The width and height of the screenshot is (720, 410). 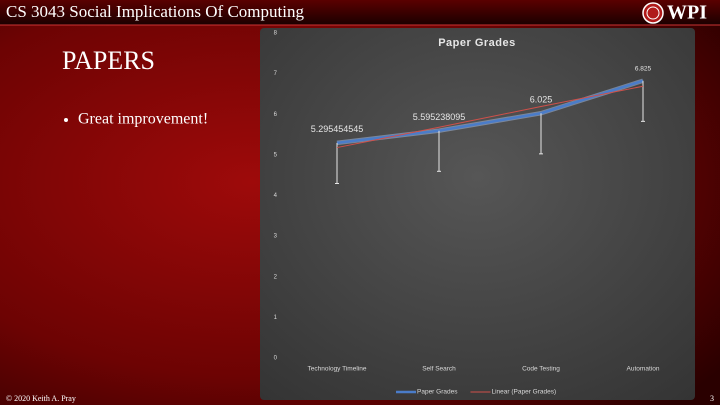 I want to click on legend-label: Linear (Paper Grades), so click(x=523, y=392).